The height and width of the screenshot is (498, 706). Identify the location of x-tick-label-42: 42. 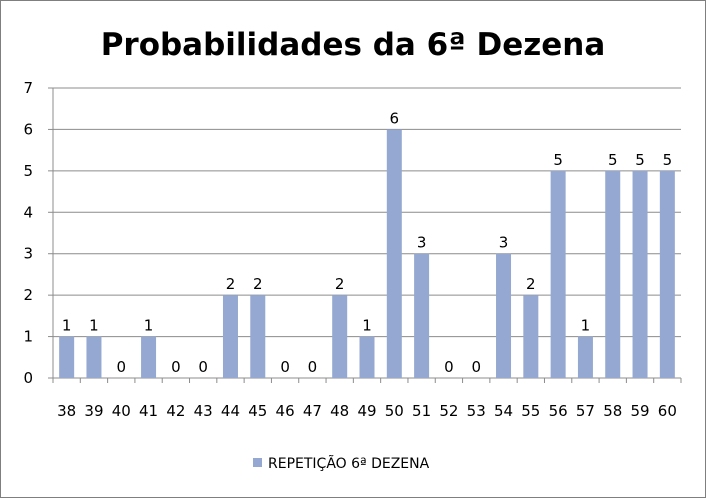
(175, 411).